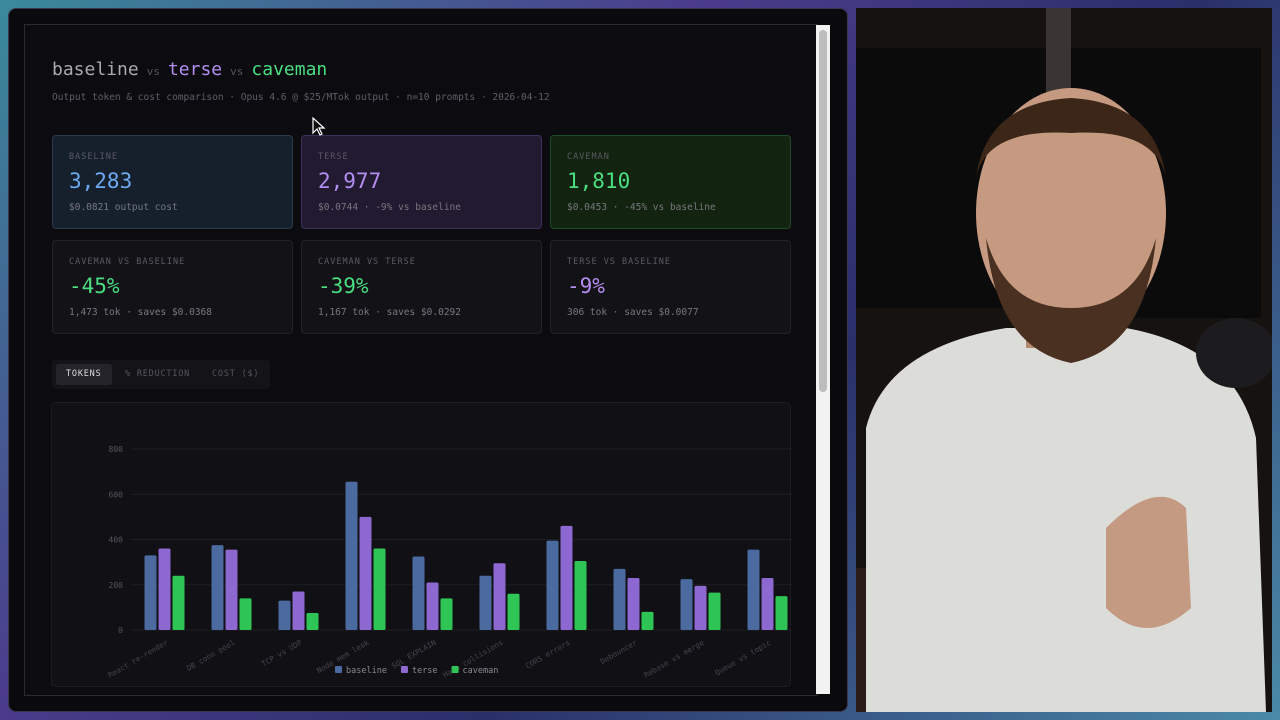 The image size is (1280, 720). I want to click on tab: TOKENS, so click(84, 374).